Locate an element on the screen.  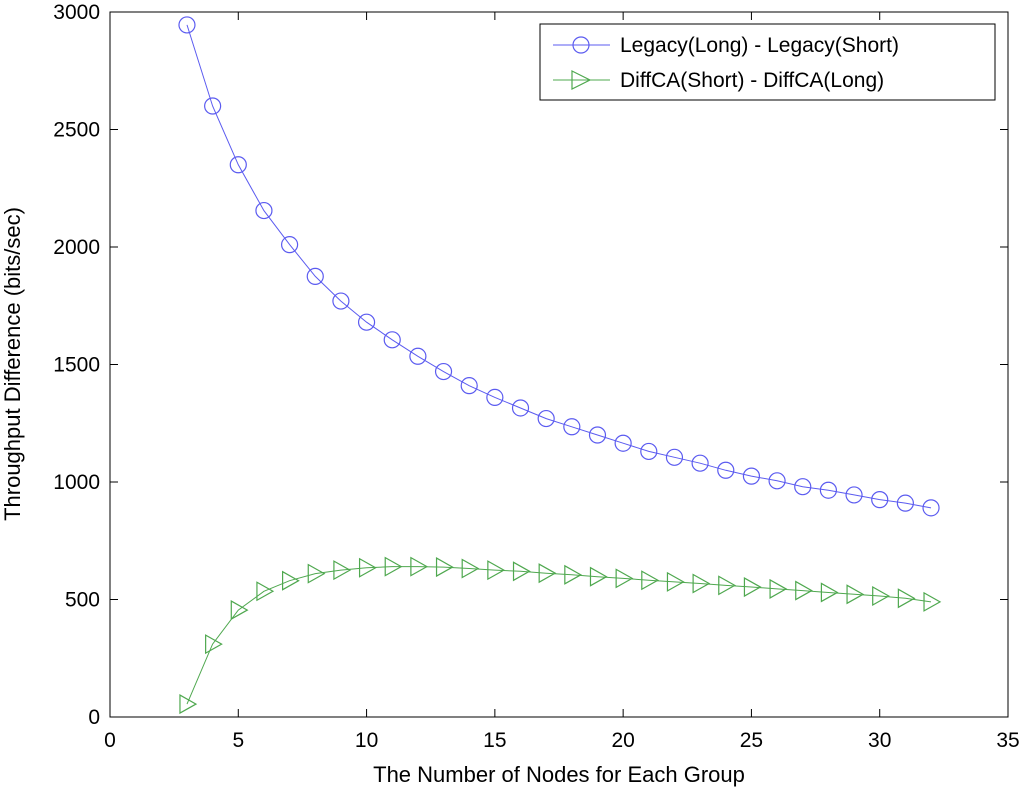
x-tick-label: 10 is located at coordinates (366, 740).